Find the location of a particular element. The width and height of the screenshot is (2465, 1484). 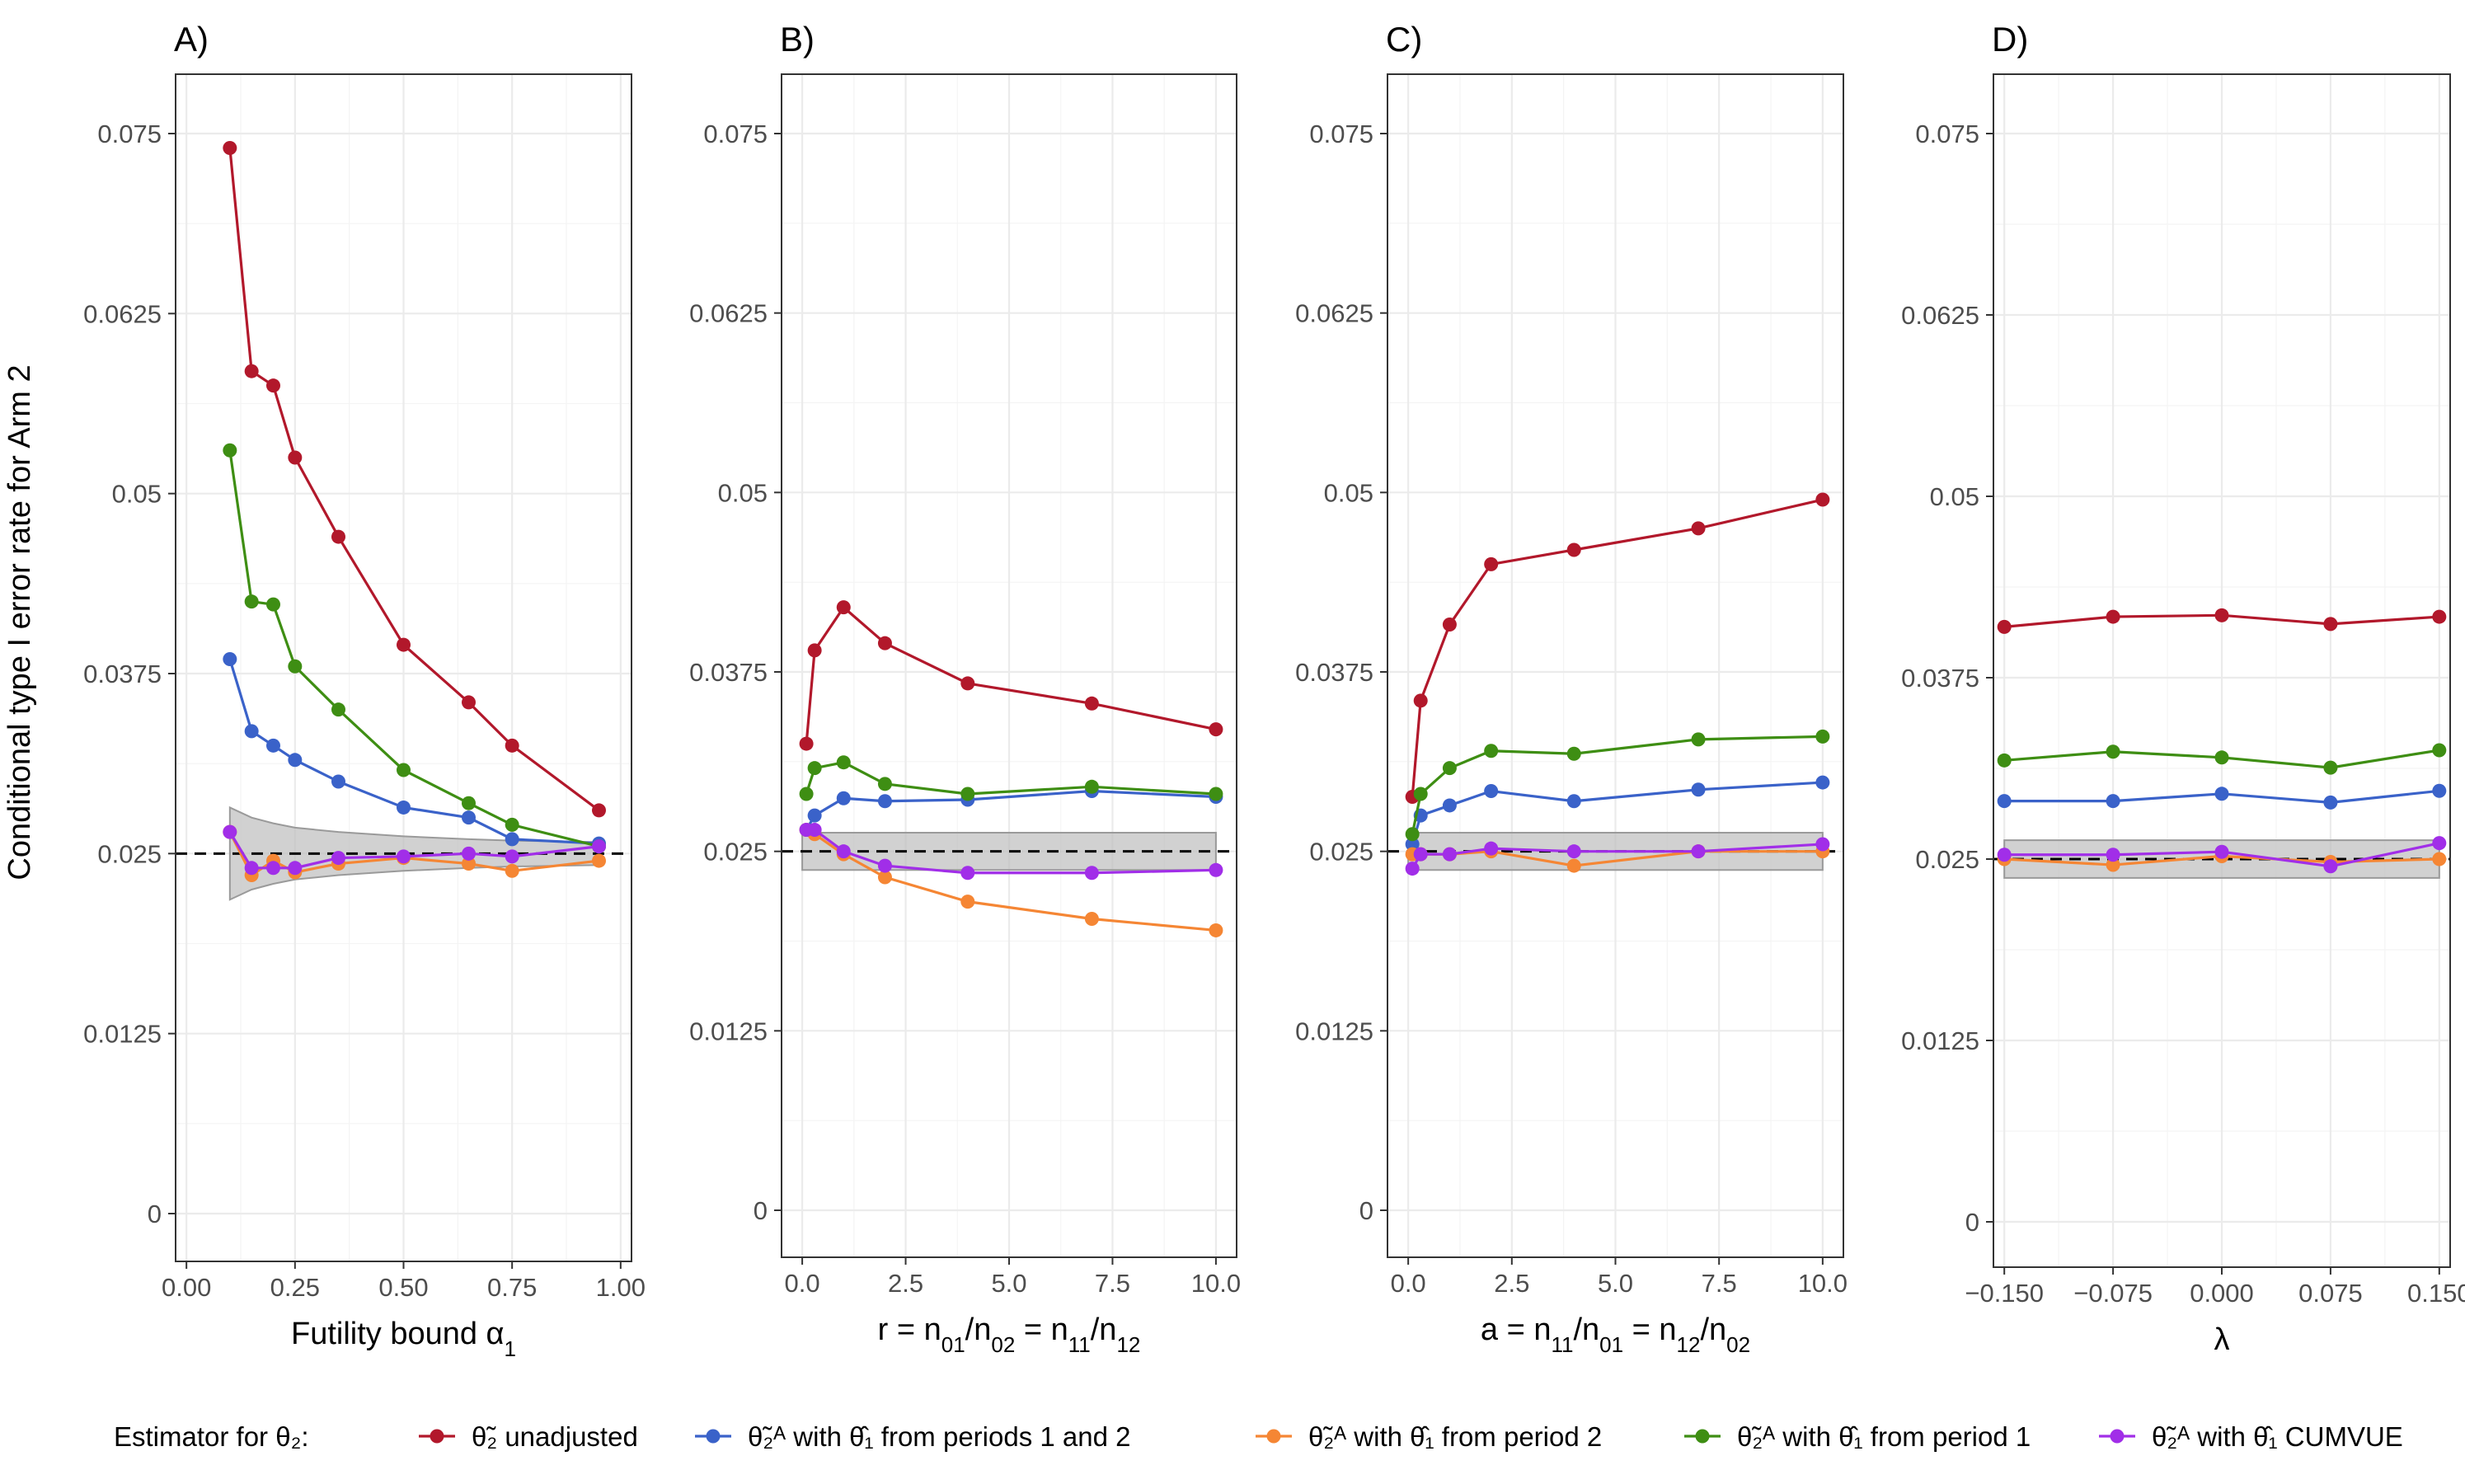

legend-entry-period-1: θ̃₂ᴬ with θ̂₁ from period 1 is located at coordinates (1857, 1436).